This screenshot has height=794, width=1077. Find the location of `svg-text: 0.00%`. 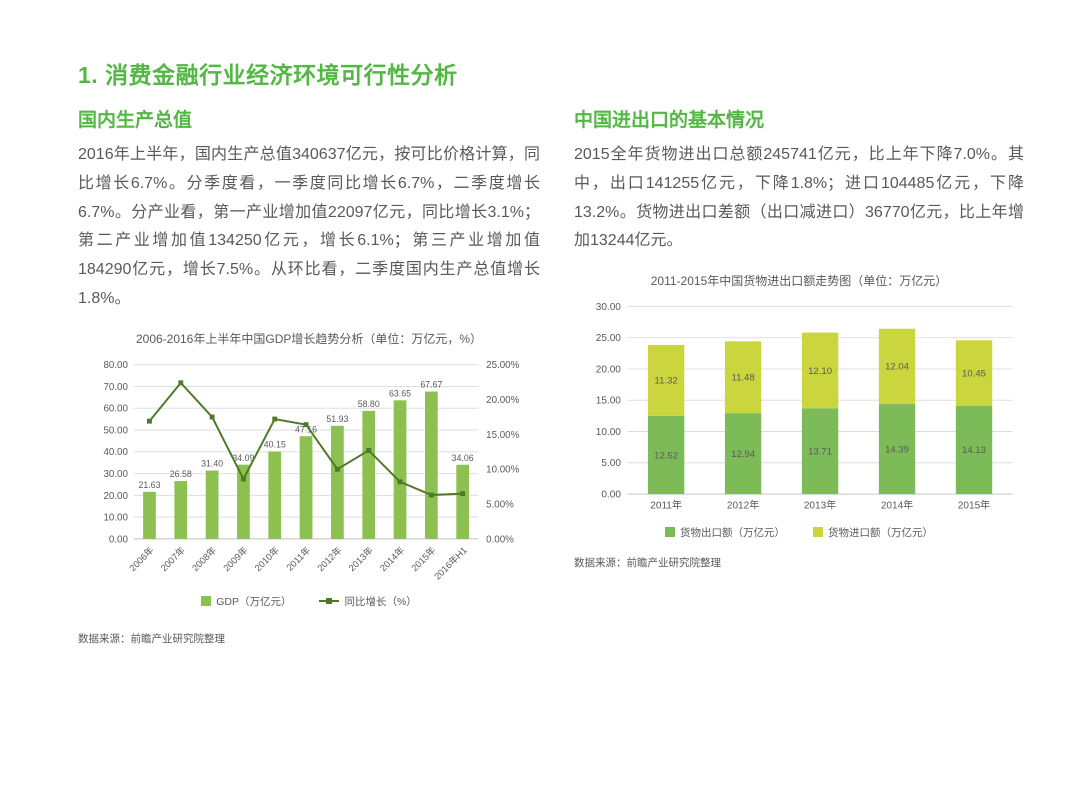

svg-text: 0.00% is located at coordinates (500, 539).